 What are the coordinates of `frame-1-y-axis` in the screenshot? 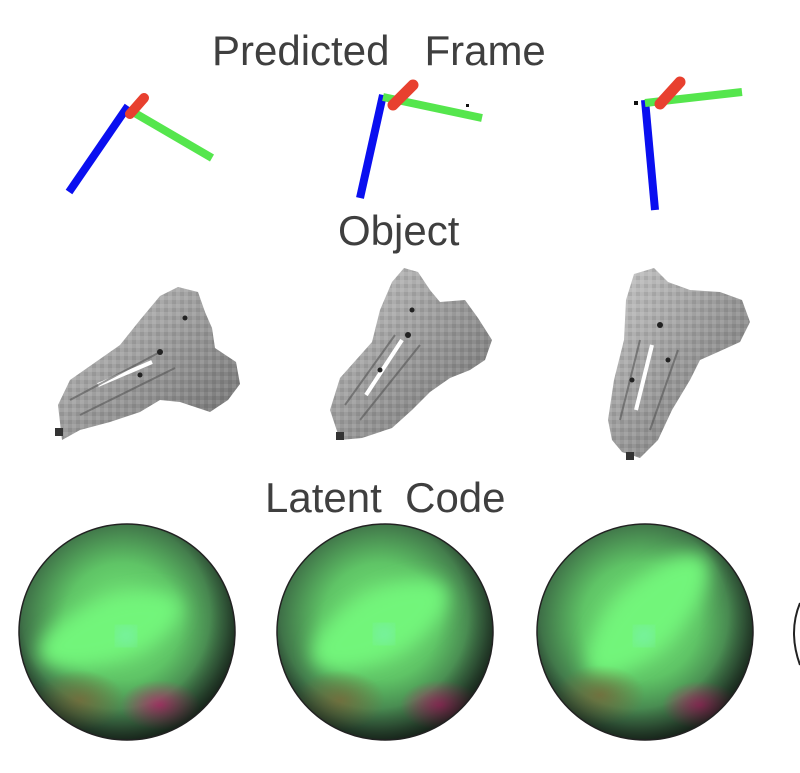 It's located at (172, 135).